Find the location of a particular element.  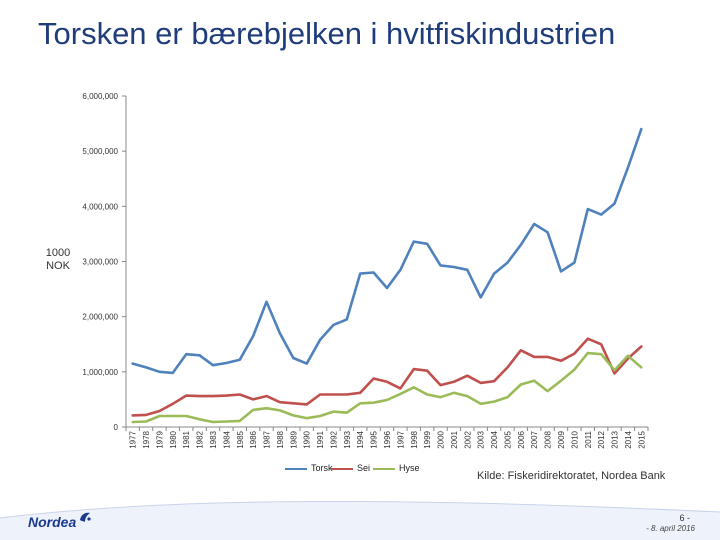

x-tick-label: 1987 is located at coordinates (267, 439).